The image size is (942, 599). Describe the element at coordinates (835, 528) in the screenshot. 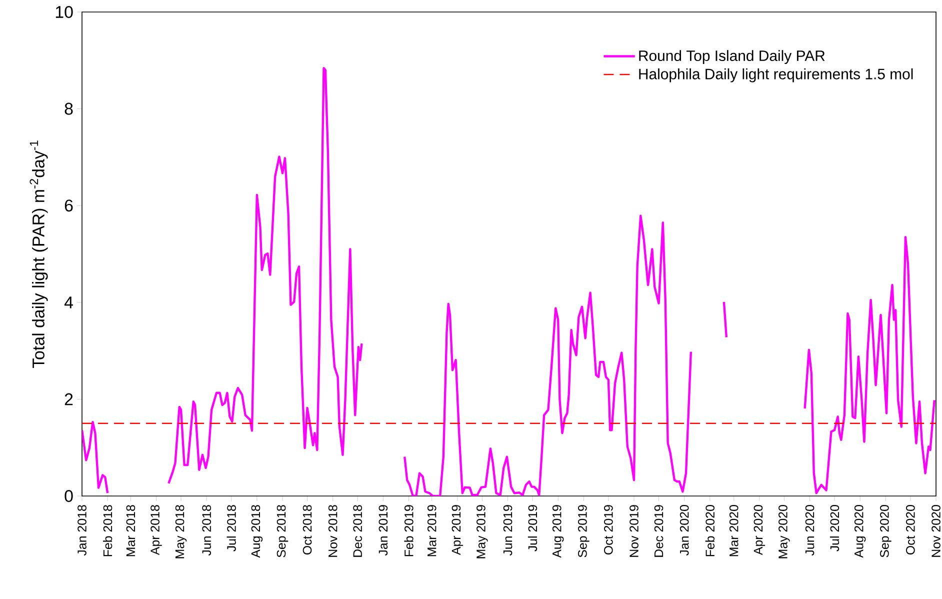

I see `x-tick-label: Jul 2020` at that location.